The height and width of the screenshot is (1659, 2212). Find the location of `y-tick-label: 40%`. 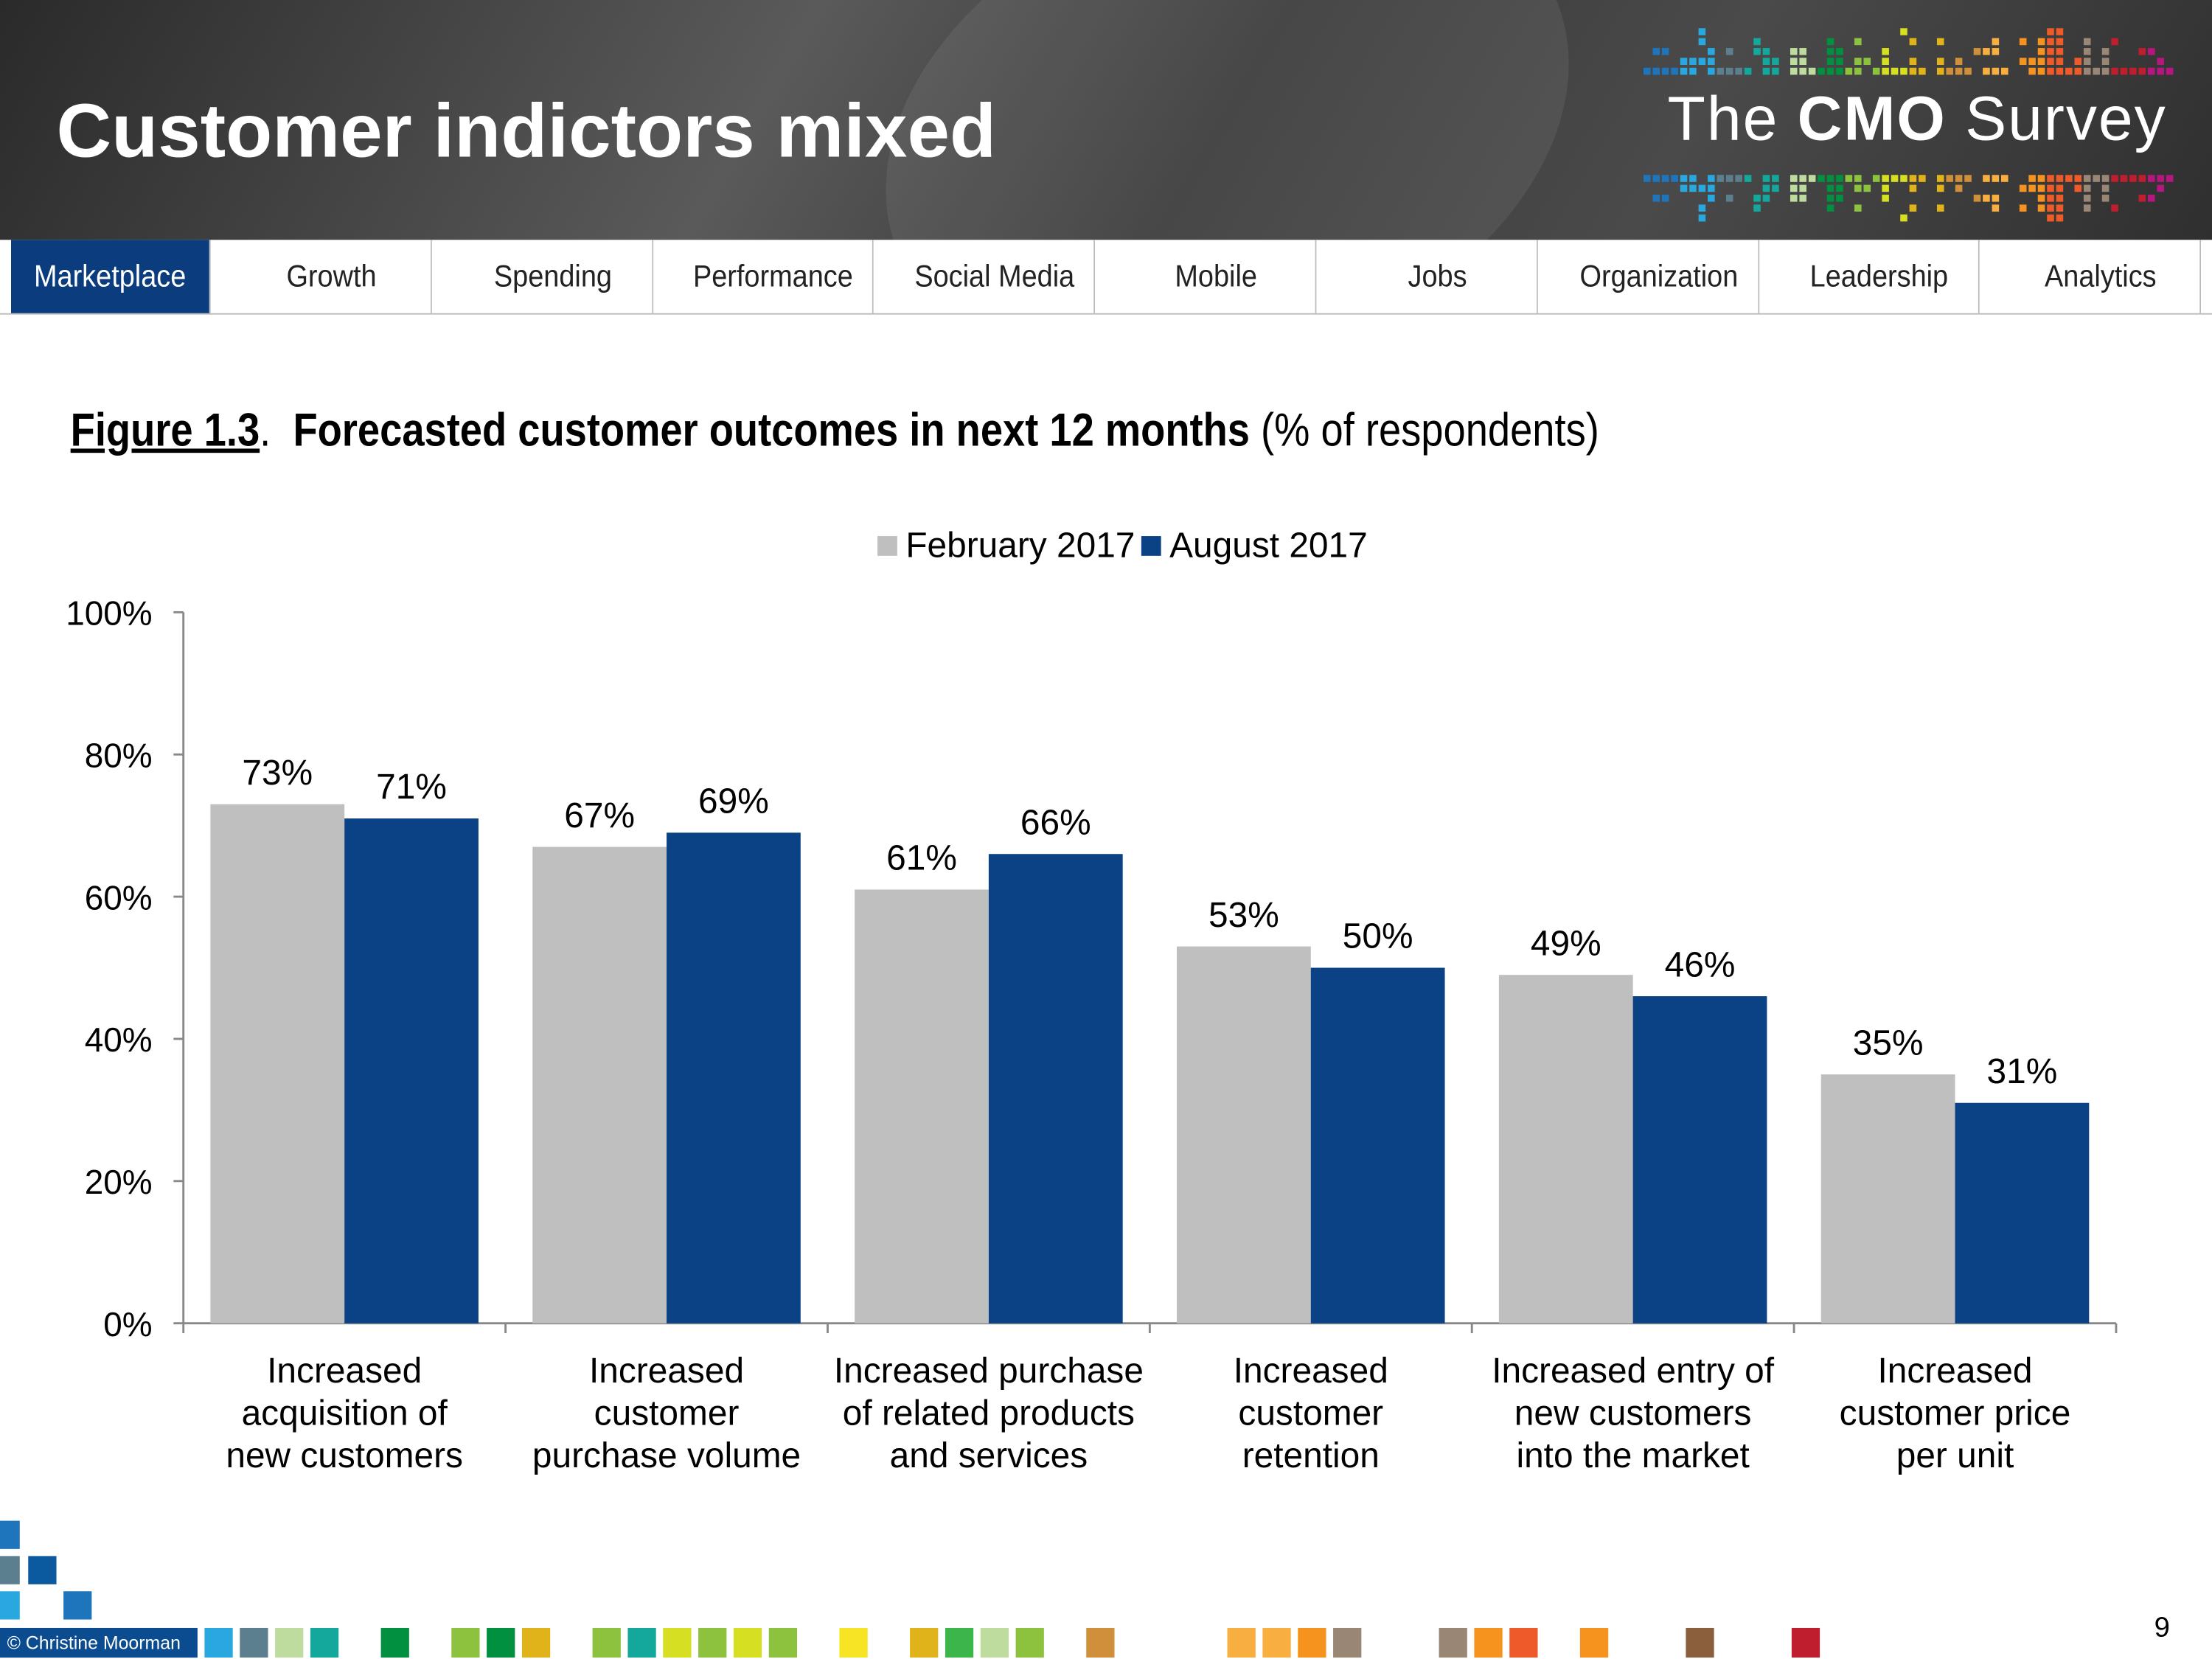

y-tick-label: 40% is located at coordinates (119, 1039).